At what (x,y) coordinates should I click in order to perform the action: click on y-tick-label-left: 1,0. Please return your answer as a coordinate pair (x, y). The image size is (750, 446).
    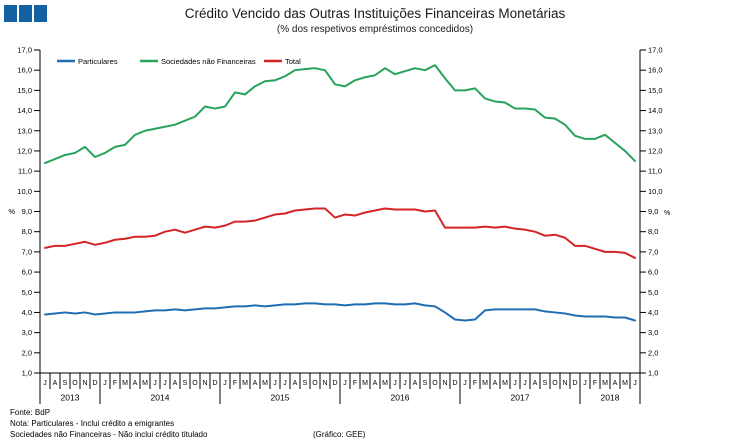
    Looking at the image, I should click on (27, 373).